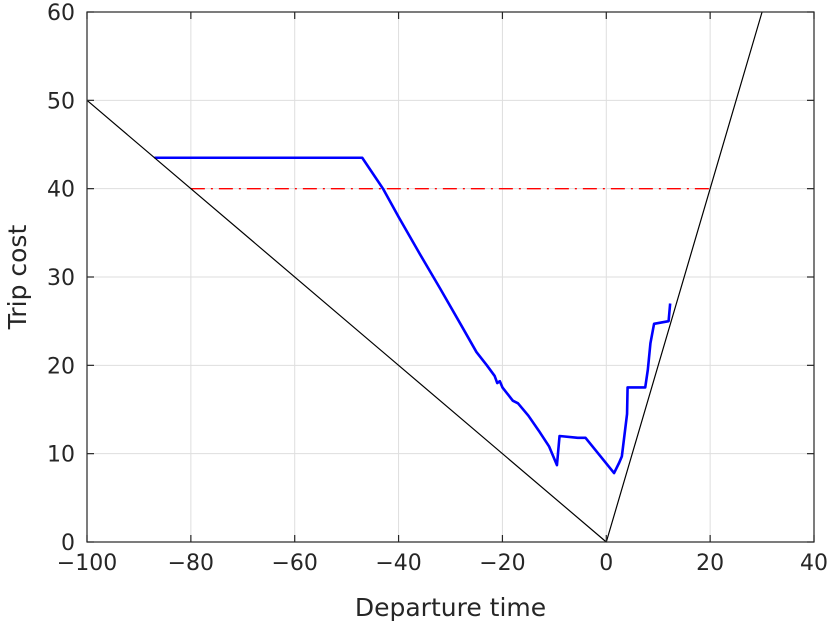 The image size is (830, 629). Describe the element at coordinates (502, 563) in the screenshot. I see `x-tick-label: −20` at that location.